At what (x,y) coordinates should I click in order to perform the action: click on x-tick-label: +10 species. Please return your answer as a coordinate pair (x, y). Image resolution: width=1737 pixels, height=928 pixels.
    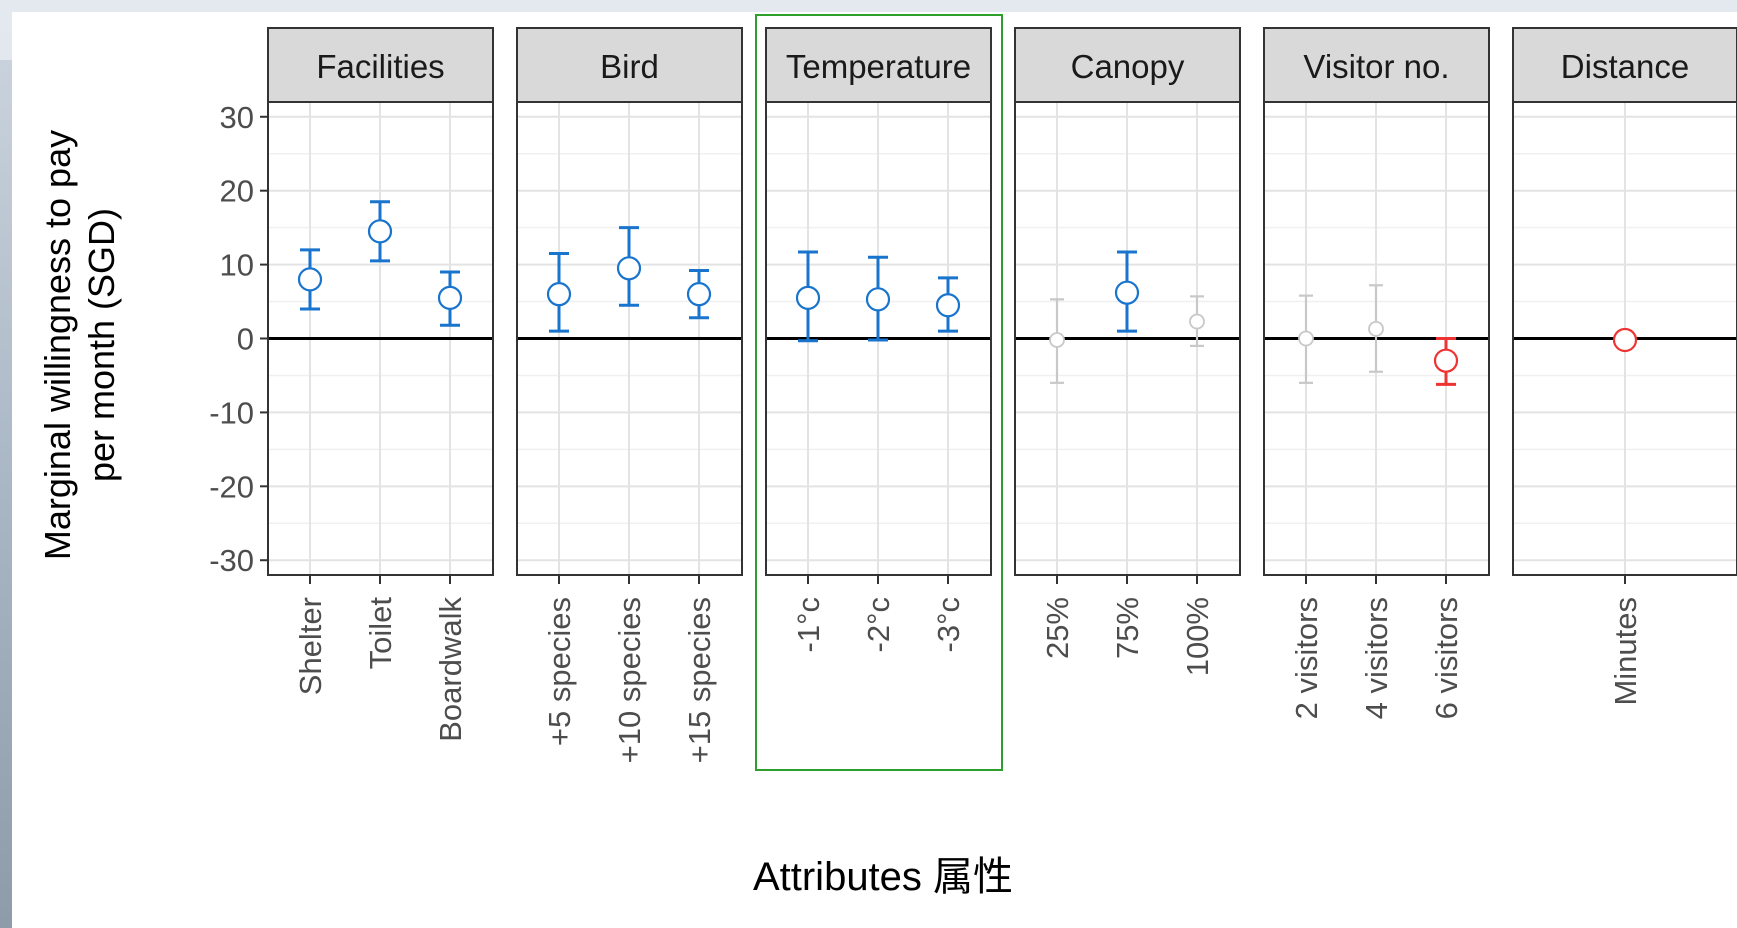
    Looking at the image, I should click on (629, 680).